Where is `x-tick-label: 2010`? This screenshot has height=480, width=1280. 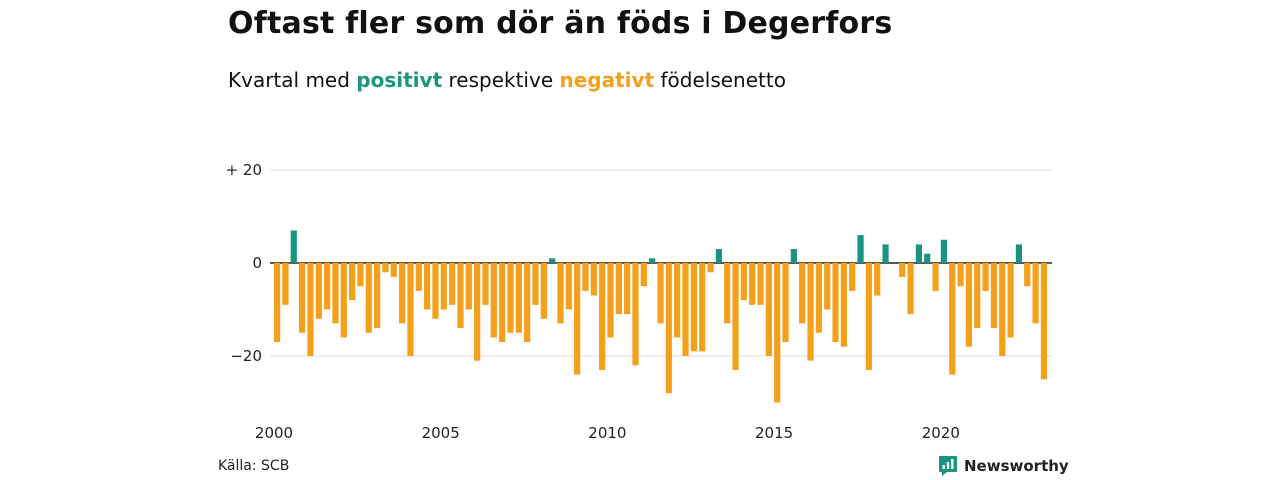
x-tick-label: 2010 is located at coordinates (607, 433).